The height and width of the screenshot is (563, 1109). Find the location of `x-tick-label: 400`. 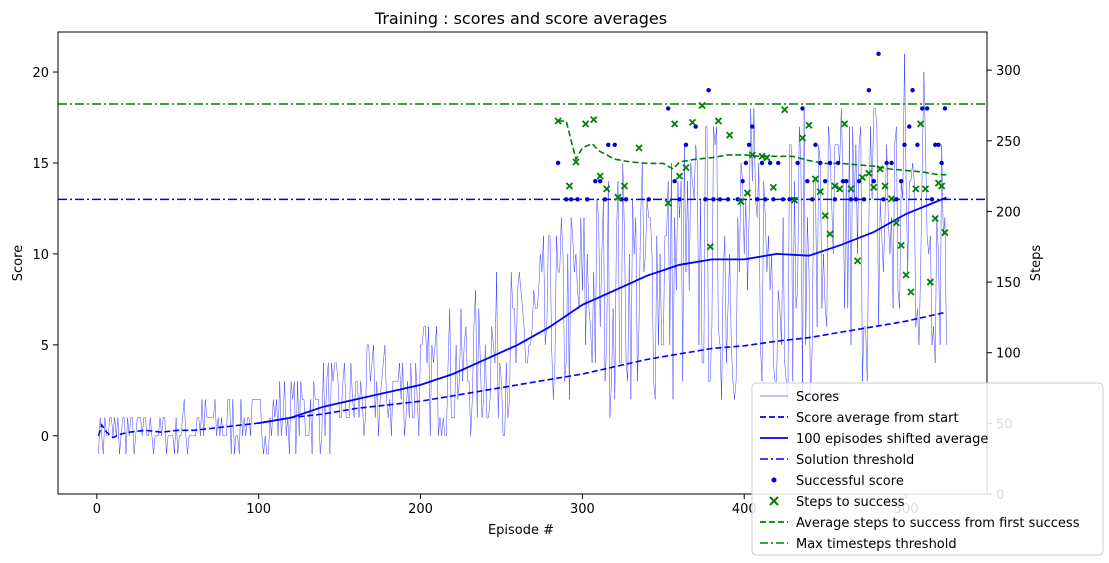

x-tick-label: 400 is located at coordinates (744, 509).